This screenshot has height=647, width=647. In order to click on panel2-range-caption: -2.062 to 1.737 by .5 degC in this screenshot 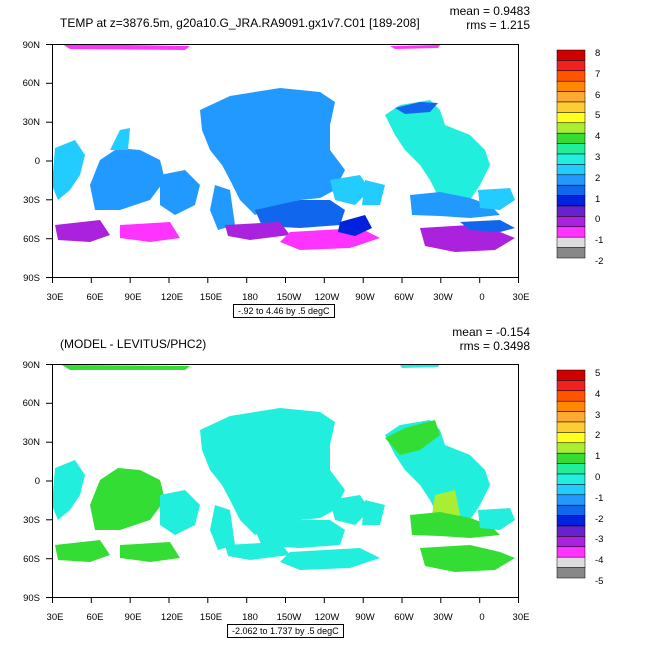, I will do `click(285, 631)`.